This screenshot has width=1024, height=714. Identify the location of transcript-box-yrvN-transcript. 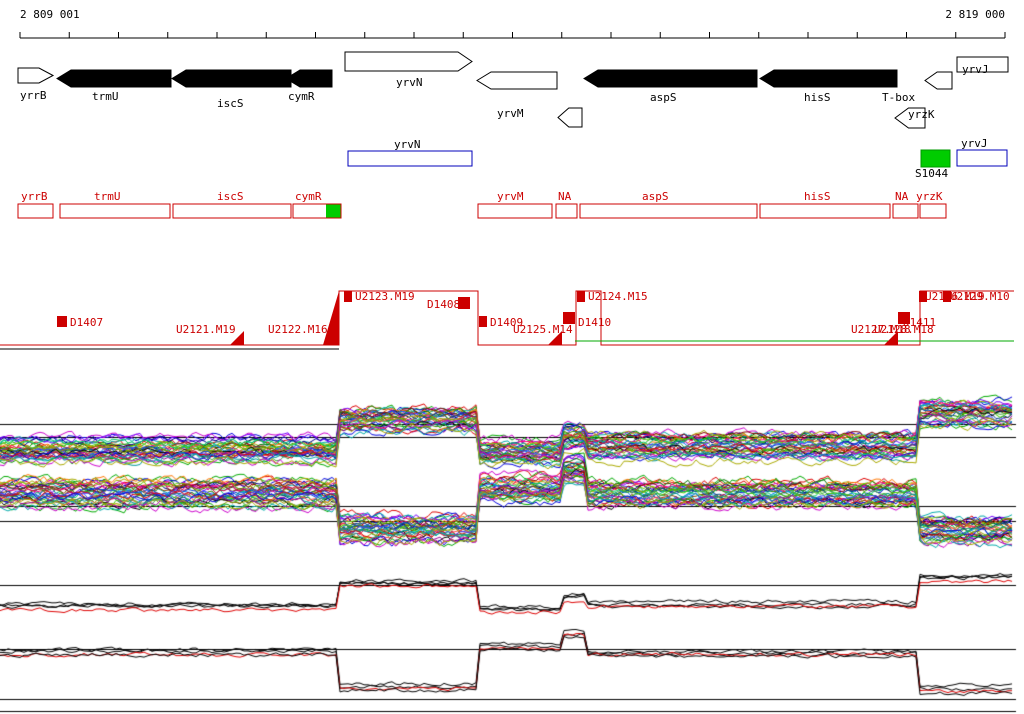
(410, 158).